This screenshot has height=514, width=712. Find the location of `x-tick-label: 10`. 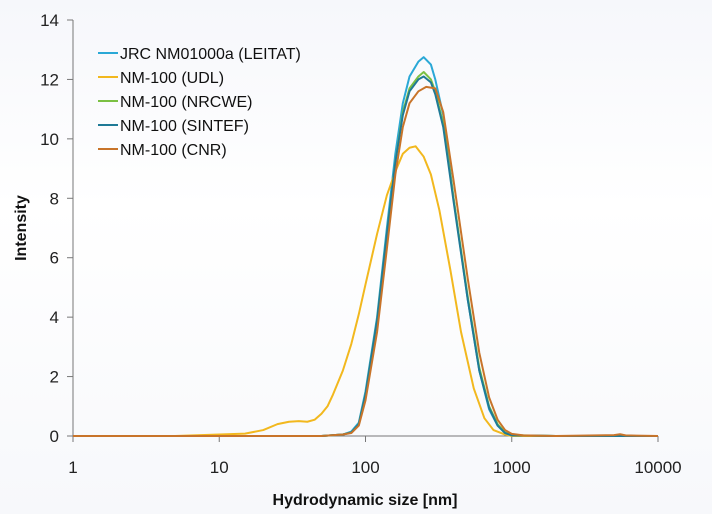

x-tick-label: 10 is located at coordinates (219, 467).